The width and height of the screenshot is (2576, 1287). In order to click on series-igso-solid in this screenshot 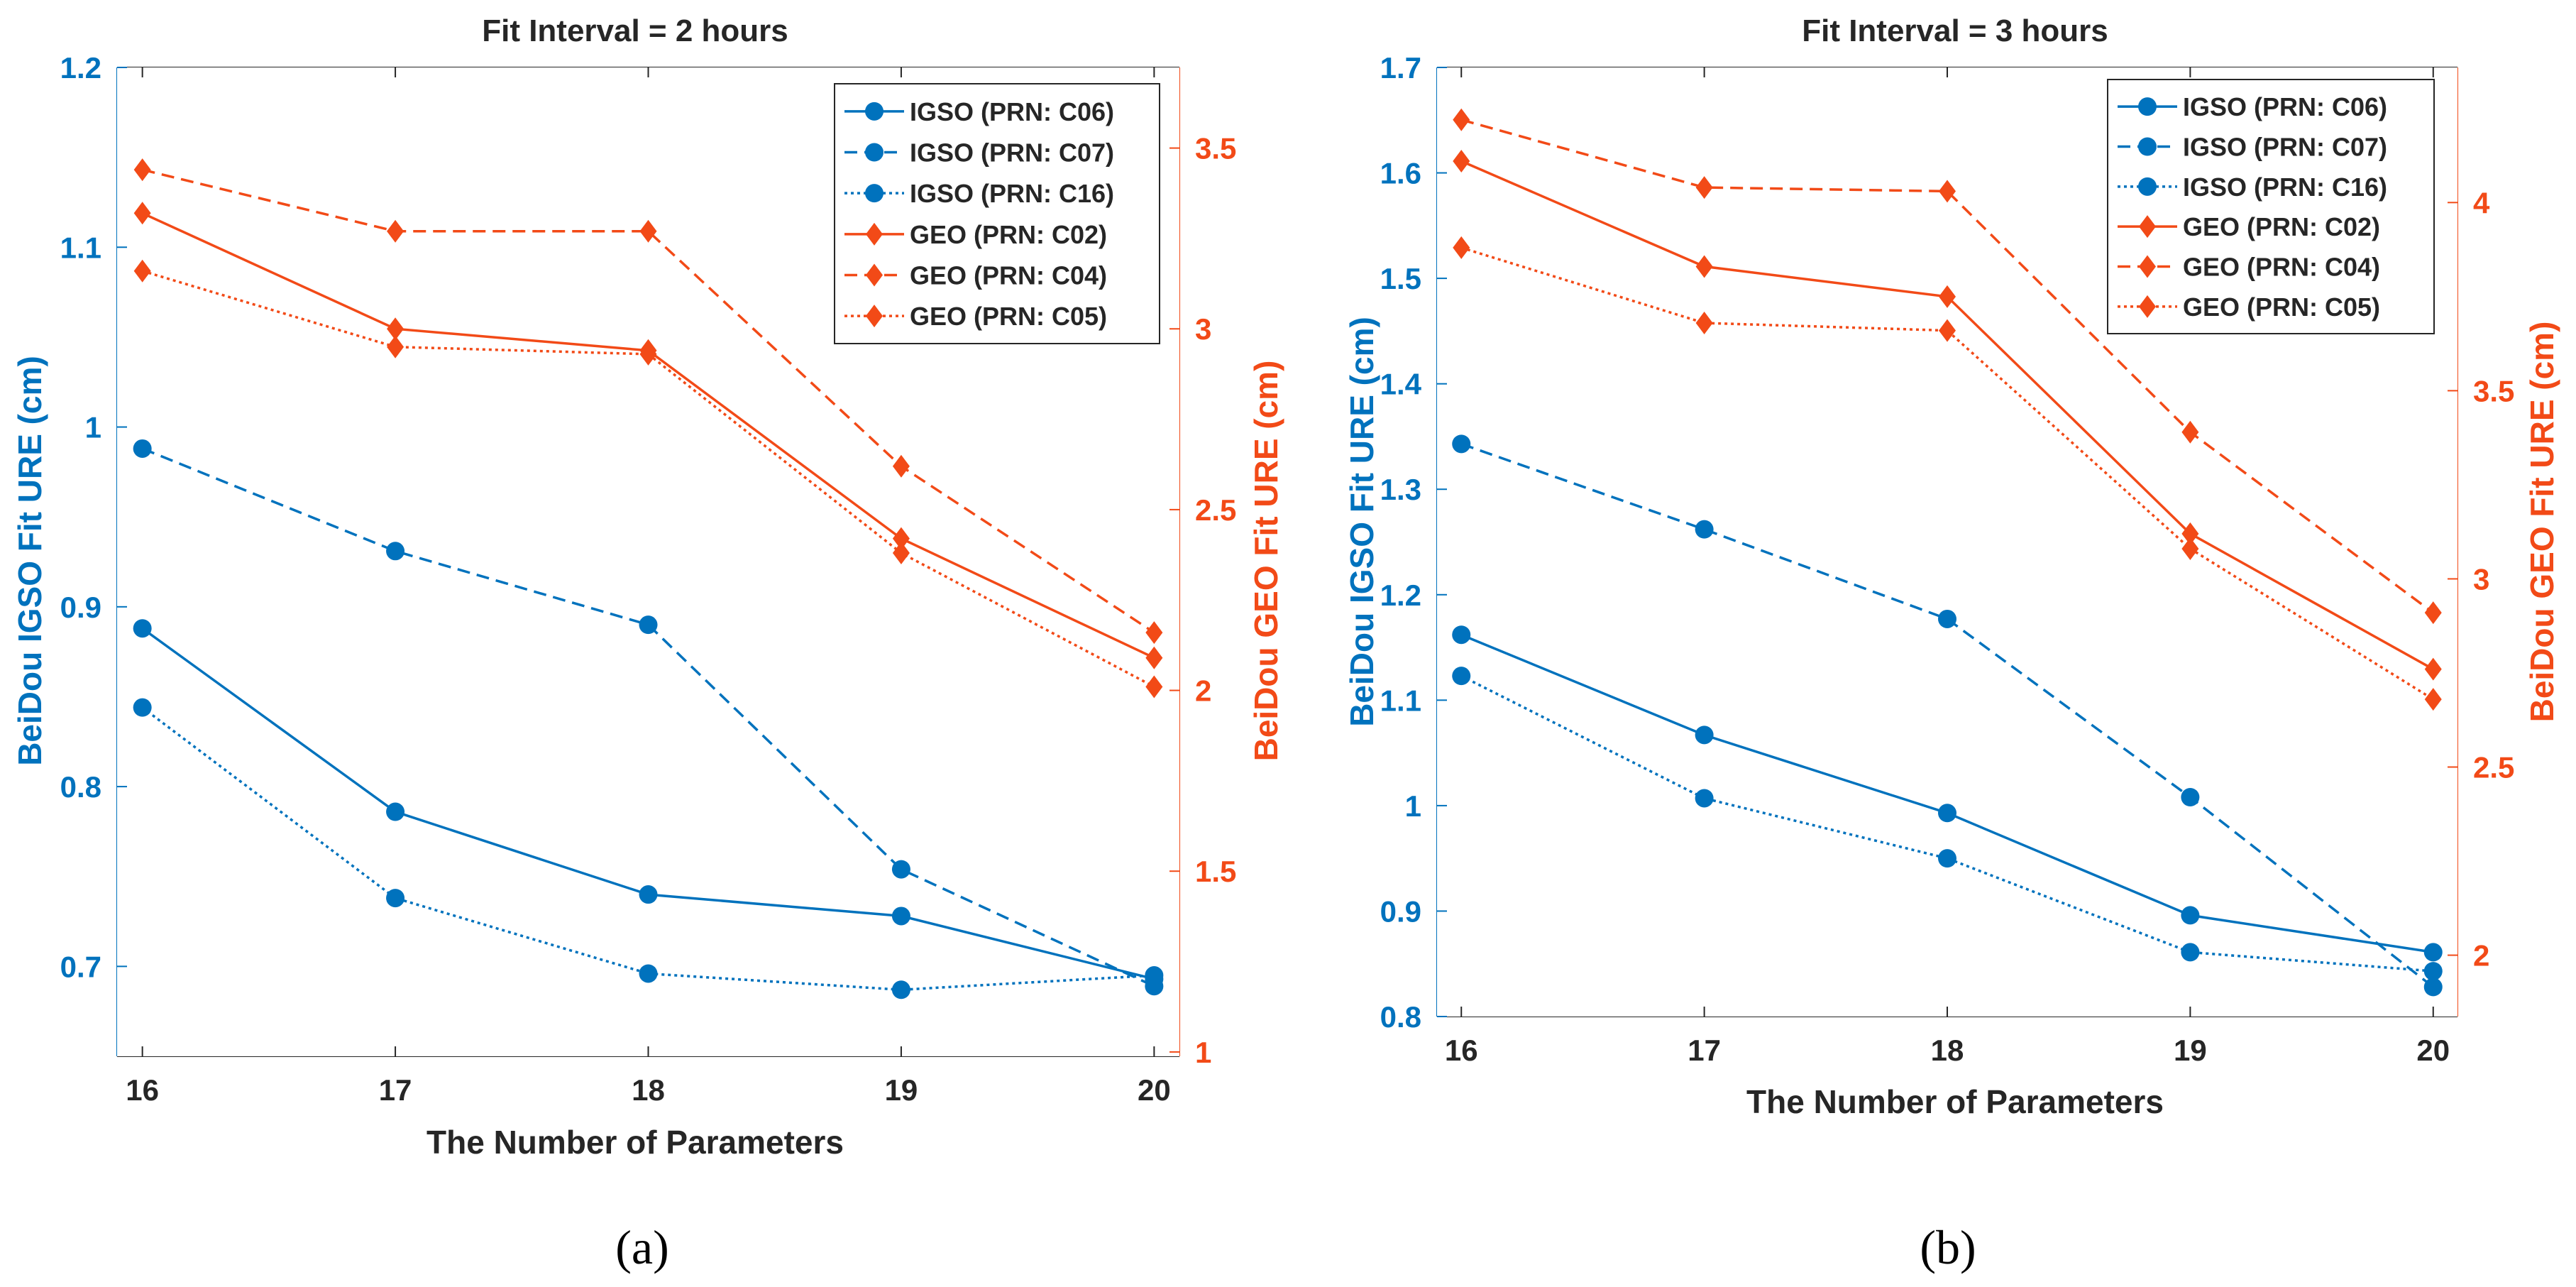, I will do `click(1947, 793)`.